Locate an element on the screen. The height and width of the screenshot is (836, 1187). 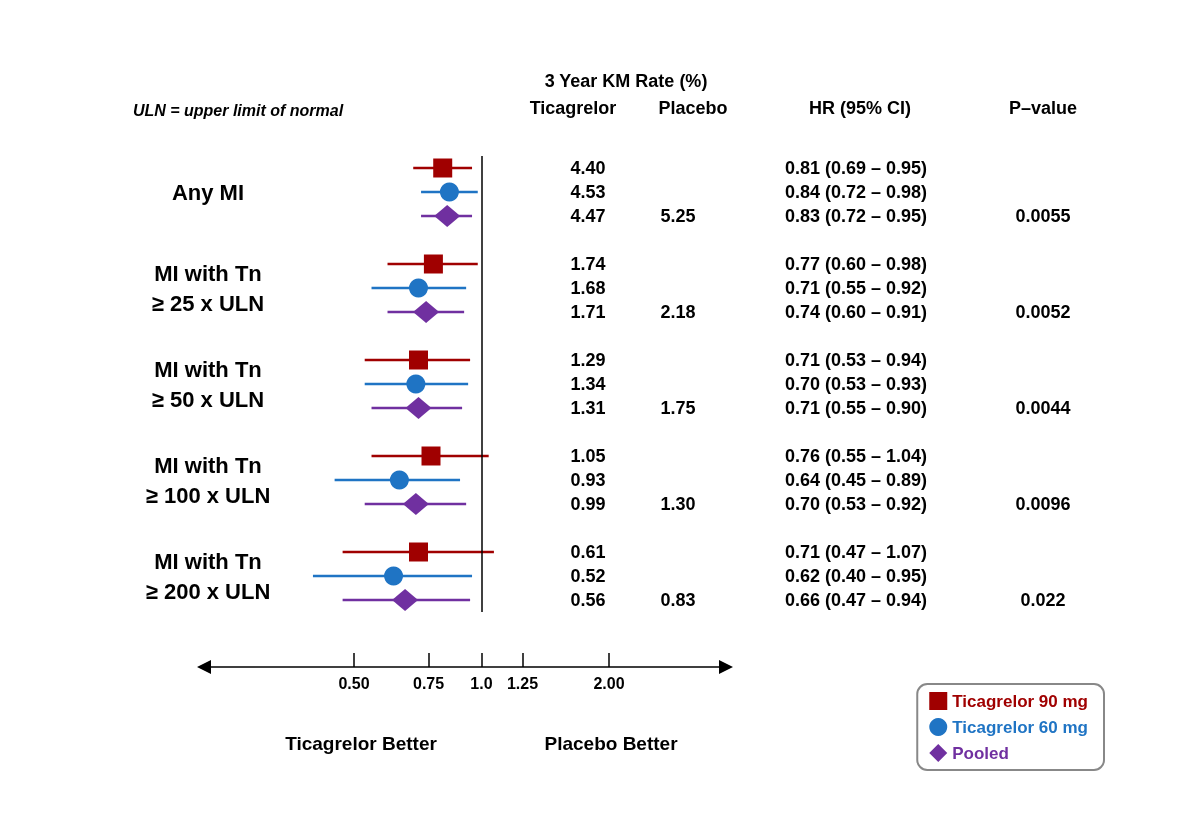
text: 0.62 (0.40 – 0.95) is located at coordinates (856, 576).